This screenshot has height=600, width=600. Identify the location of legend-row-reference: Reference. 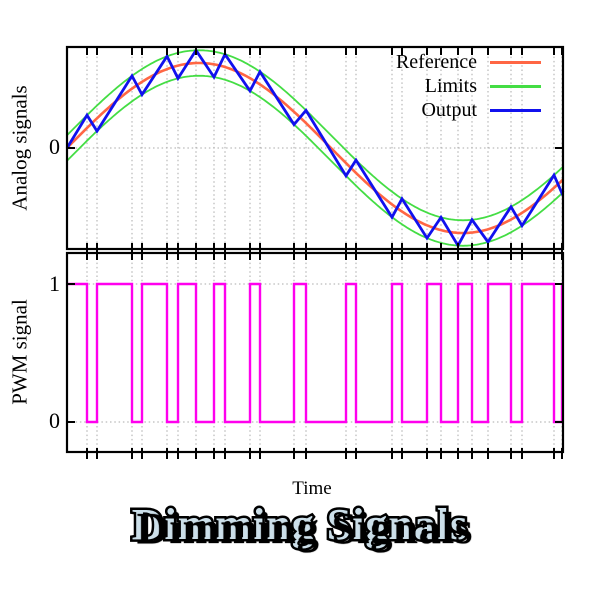
(468, 62).